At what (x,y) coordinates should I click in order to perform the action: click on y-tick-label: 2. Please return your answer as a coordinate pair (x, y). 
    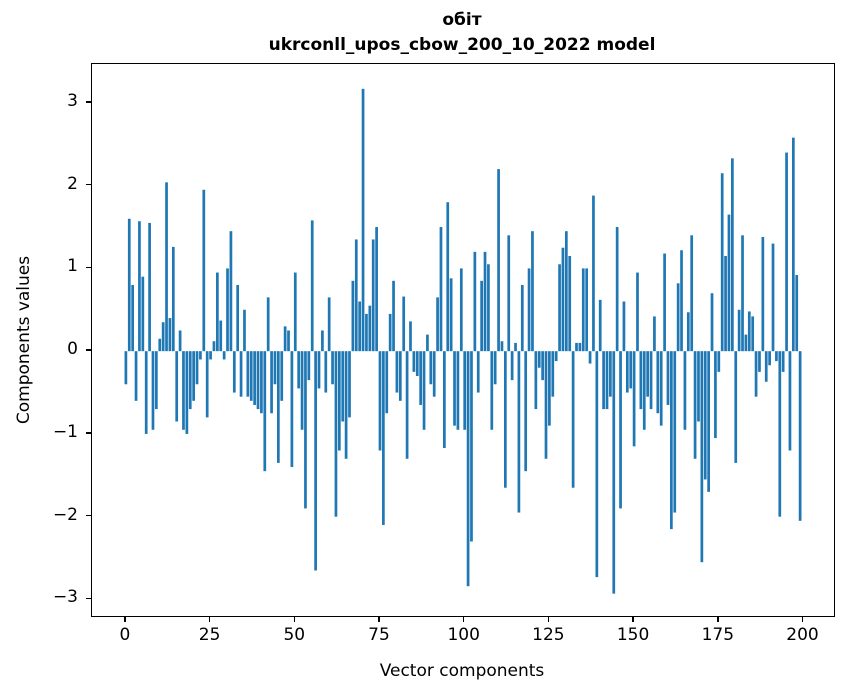
    Looking at the image, I should click on (72, 183).